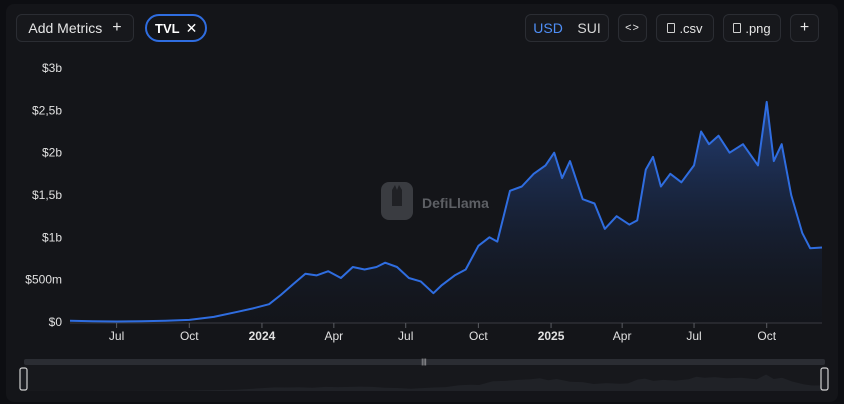  I want to click on png-label: .png, so click(758, 28).